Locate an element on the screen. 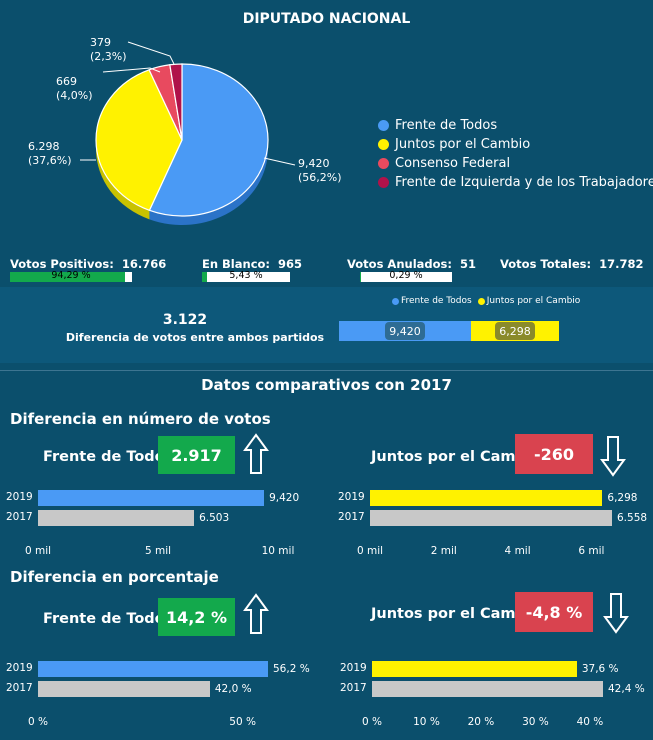 This screenshot has width=653, height=740. compare-title: Datos comparativos con 2017 is located at coordinates (326, 385).